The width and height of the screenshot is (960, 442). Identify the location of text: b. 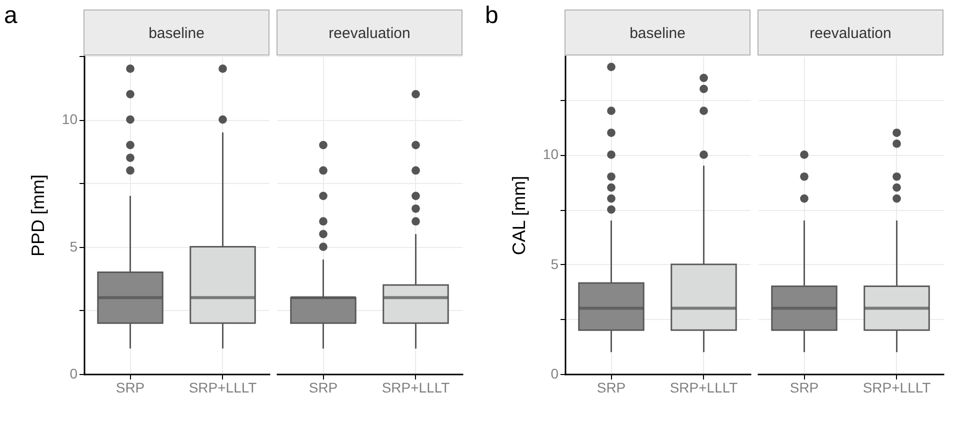
(491, 15).